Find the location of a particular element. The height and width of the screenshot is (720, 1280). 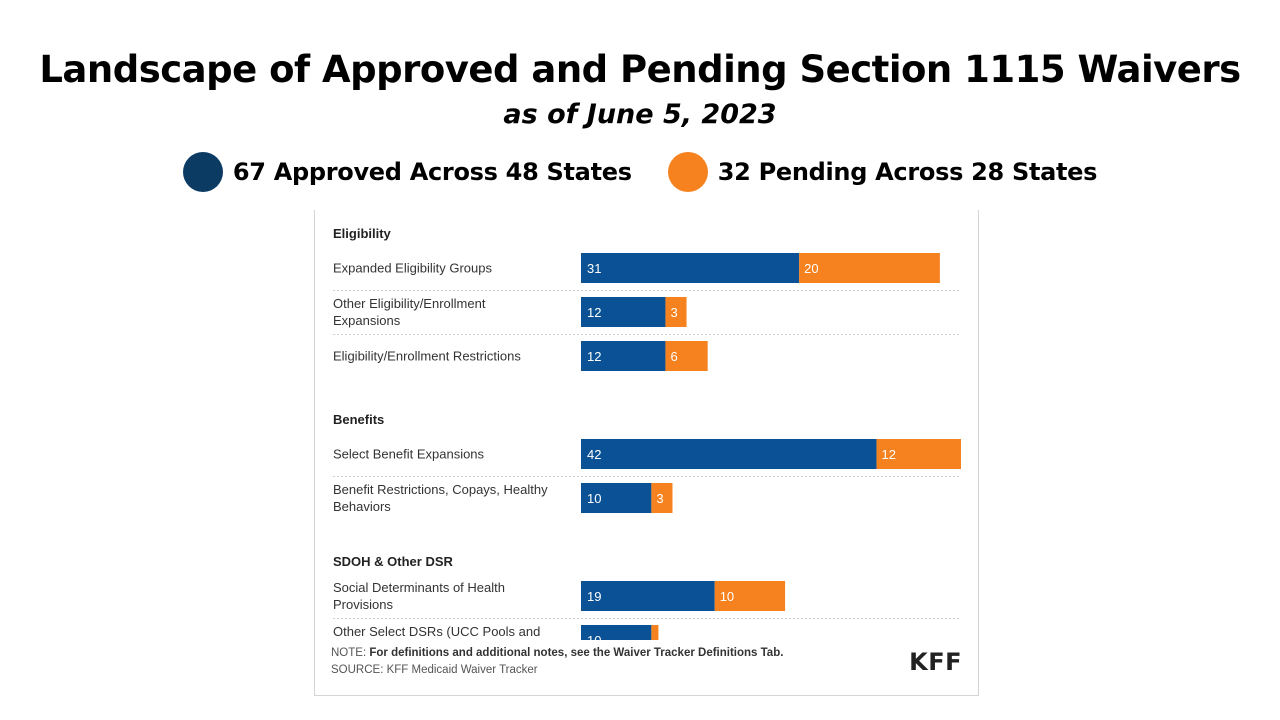

row-label: Social Determinants of Health Provisions is located at coordinates (419, 596).